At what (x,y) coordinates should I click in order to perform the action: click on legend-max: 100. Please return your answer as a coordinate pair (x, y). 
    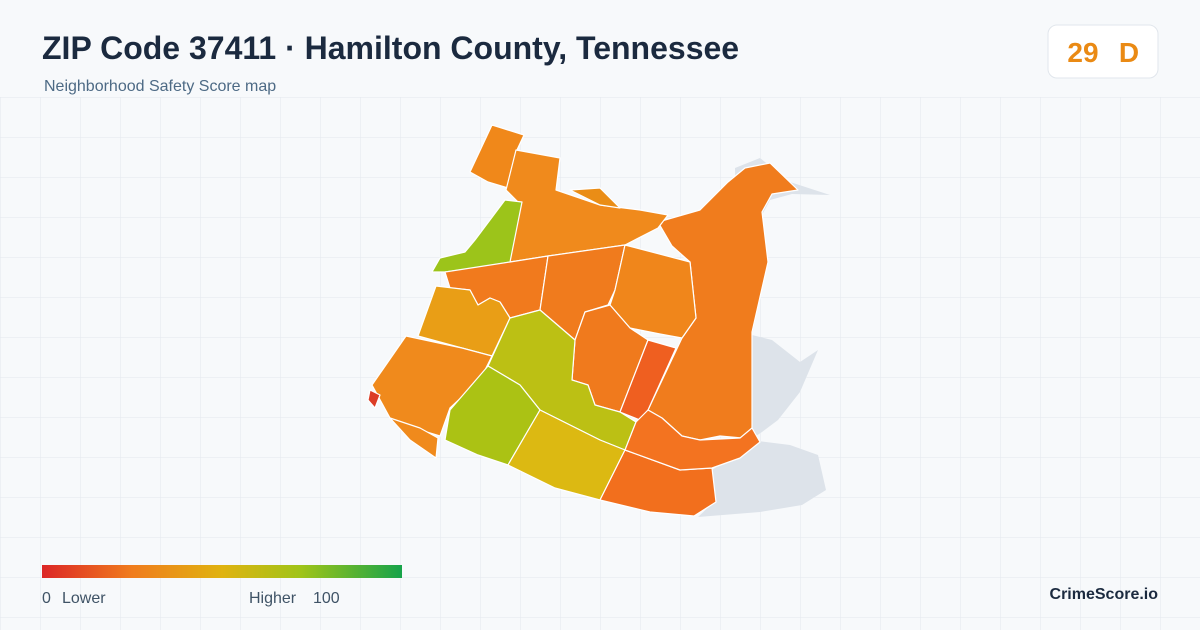
    Looking at the image, I should click on (326, 598).